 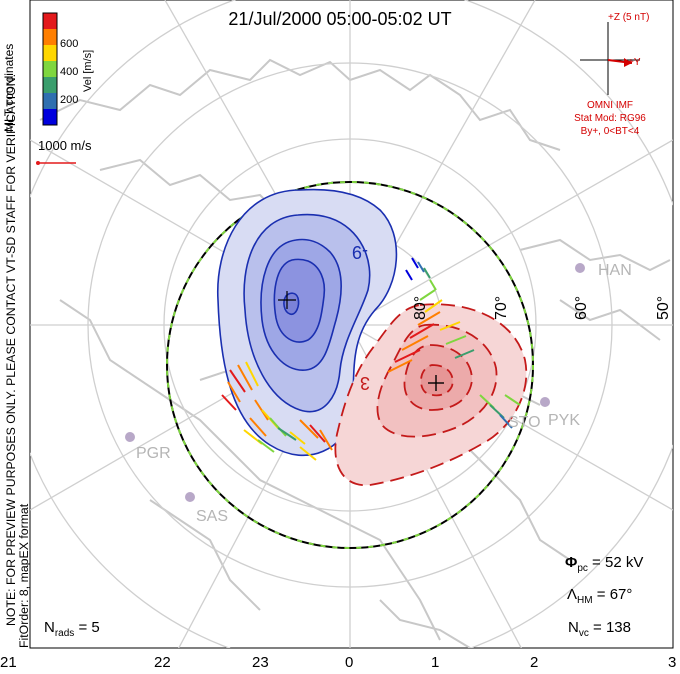 I want to click on colorbar-tick-600: 600, so click(x=69, y=44).